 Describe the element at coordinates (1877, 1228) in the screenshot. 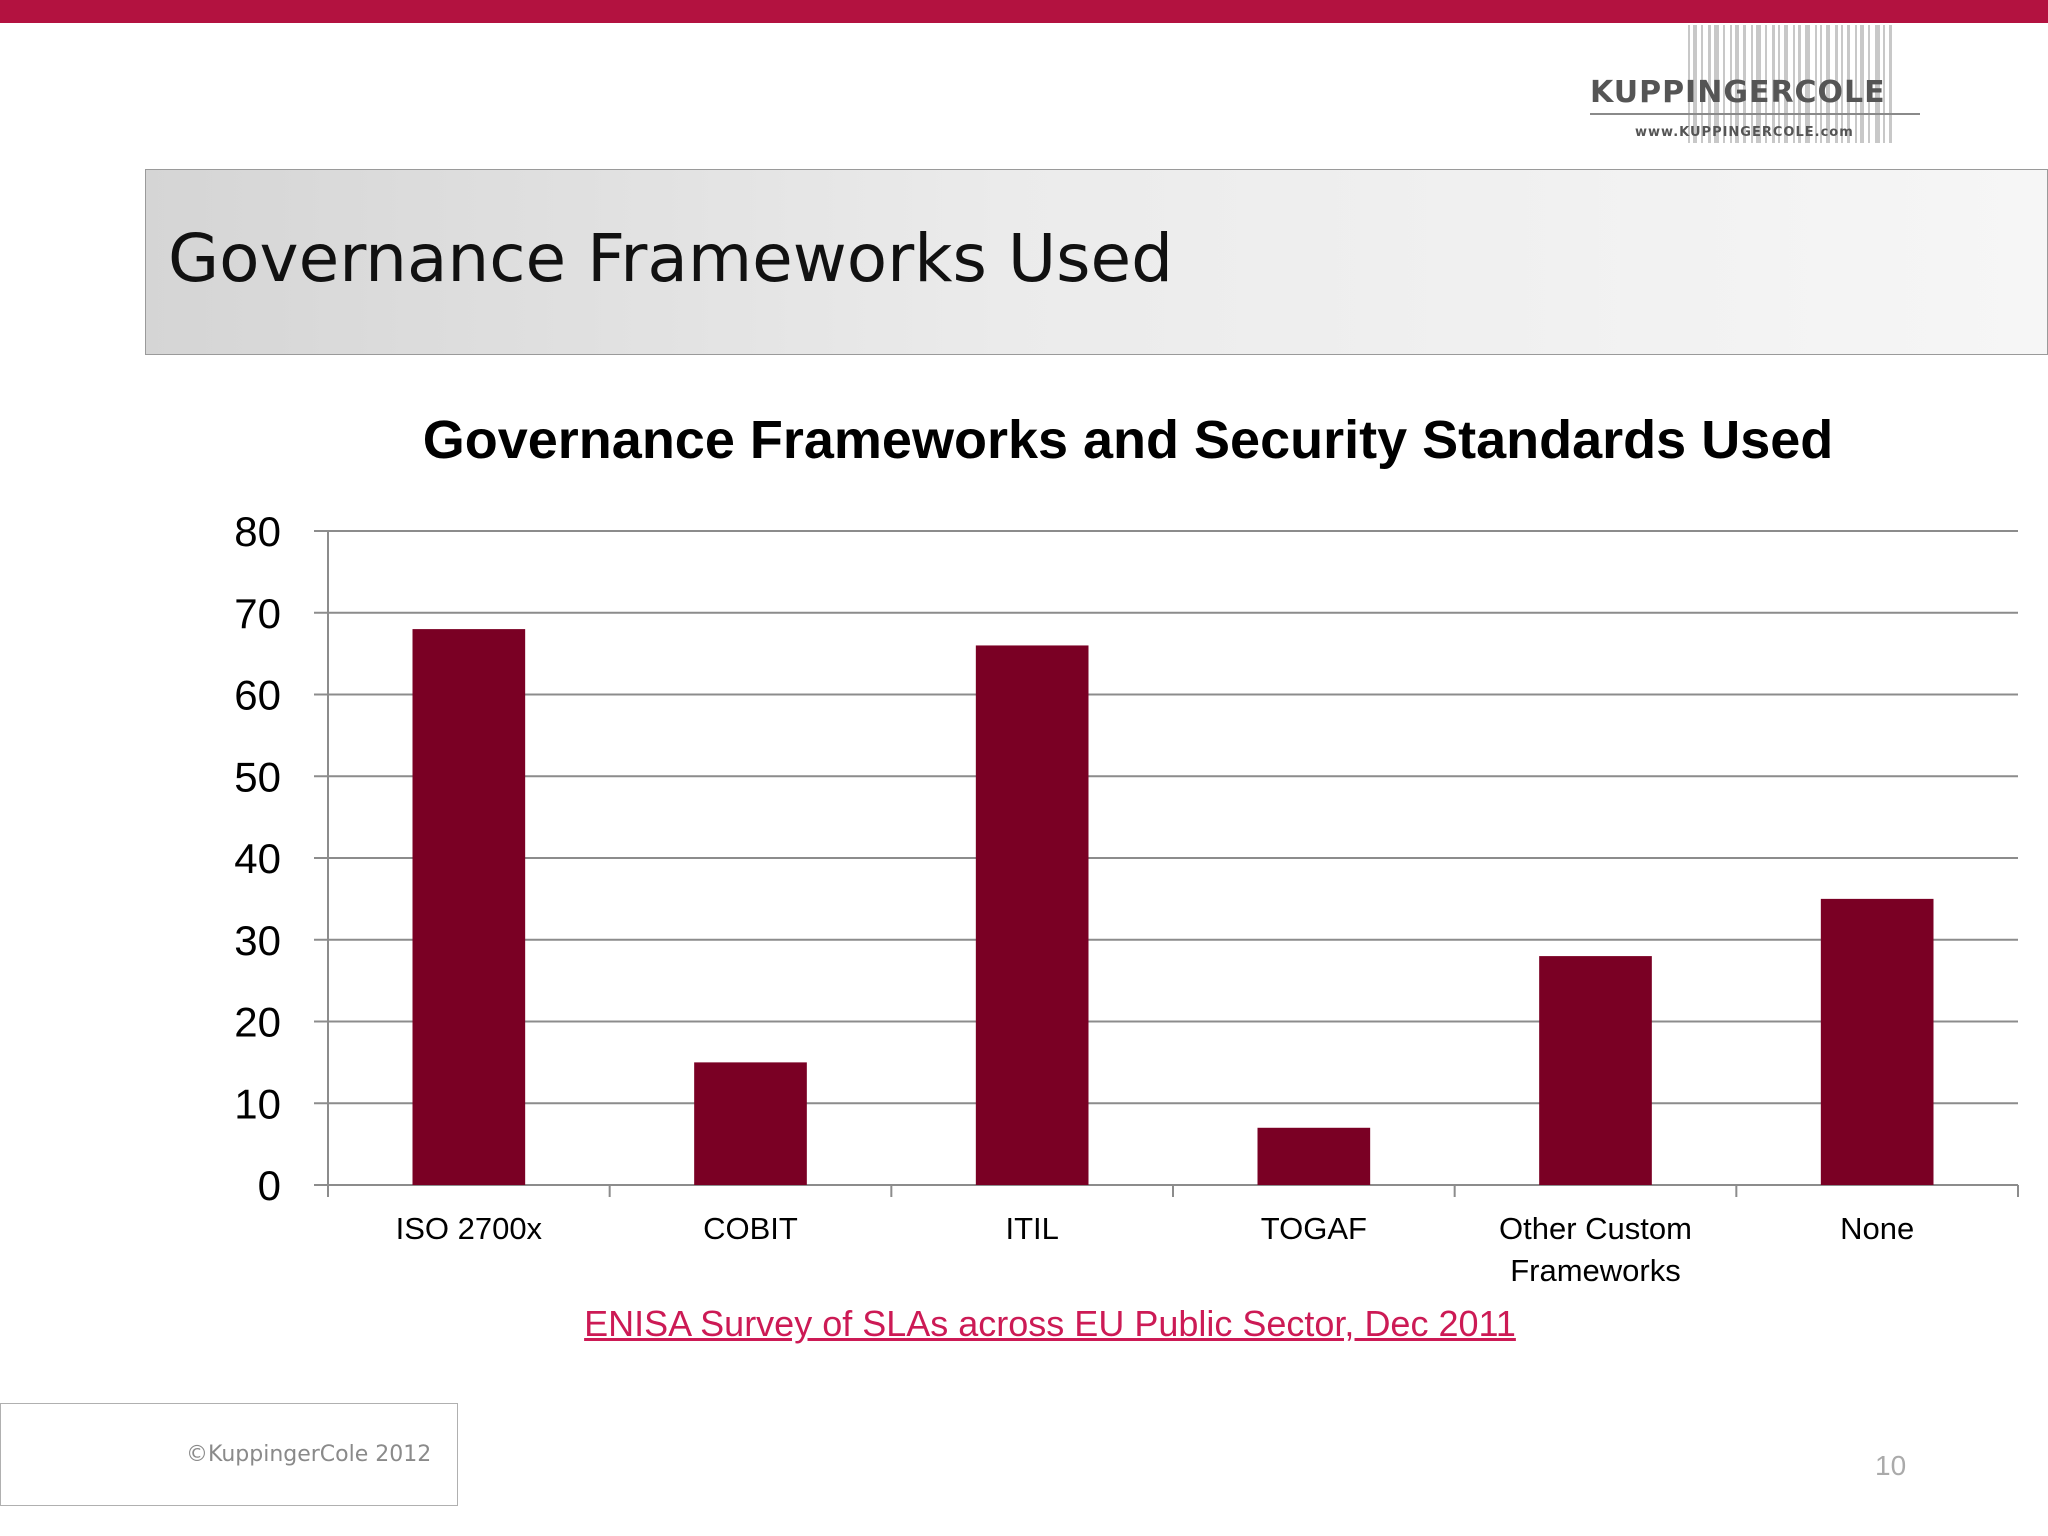

I see `category-label: None` at that location.